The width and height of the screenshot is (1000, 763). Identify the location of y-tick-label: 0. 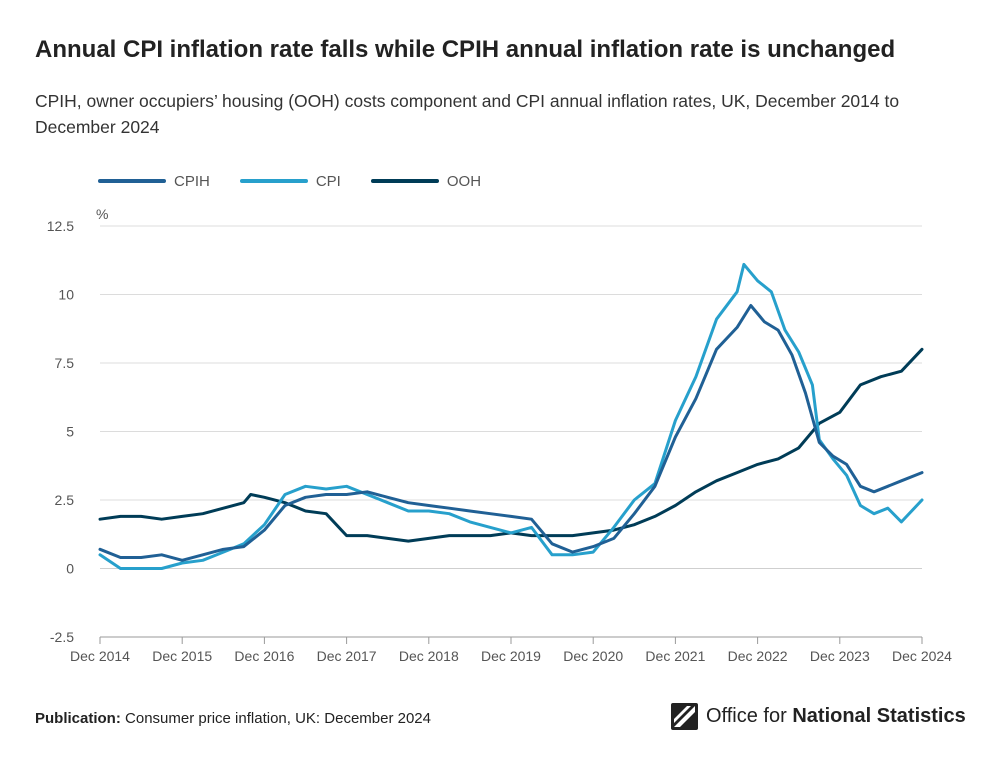
(70, 569).